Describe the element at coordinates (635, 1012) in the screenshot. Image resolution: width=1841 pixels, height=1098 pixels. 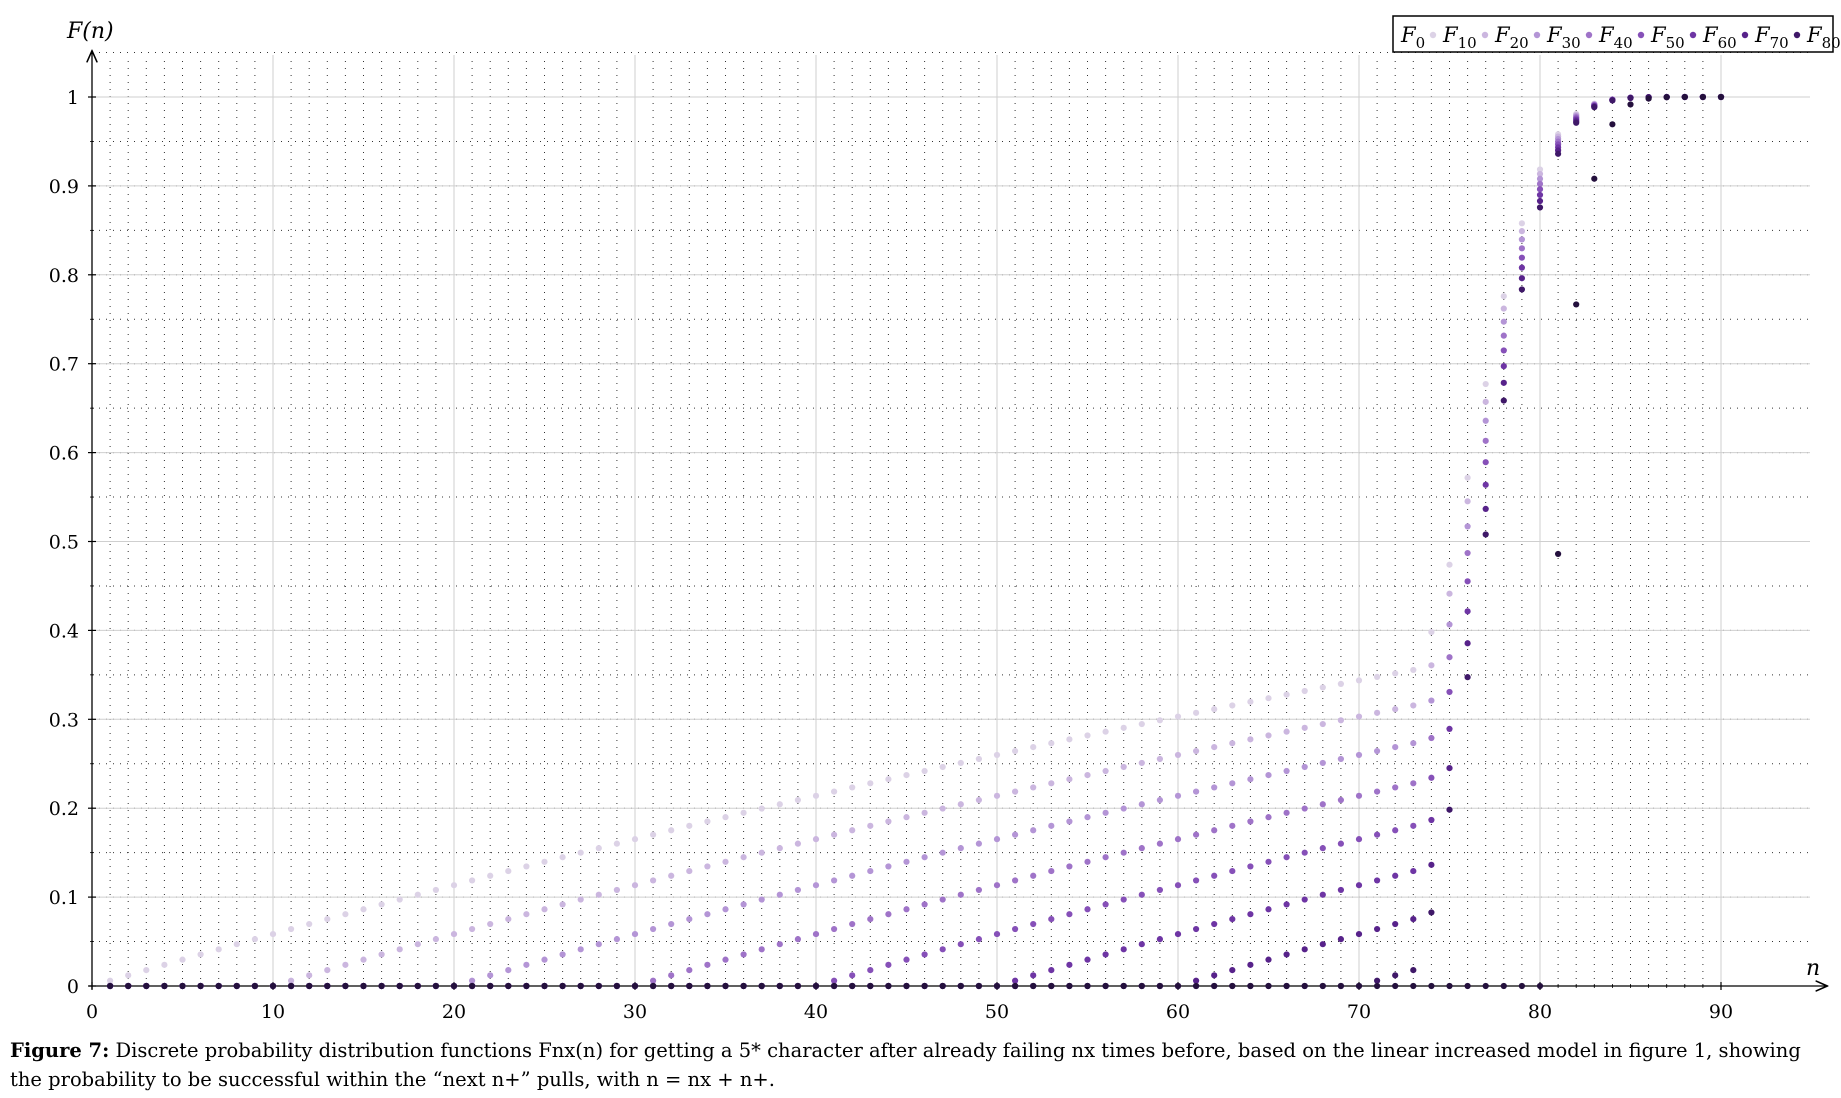
I see `x-tick-label: 30` at that location.